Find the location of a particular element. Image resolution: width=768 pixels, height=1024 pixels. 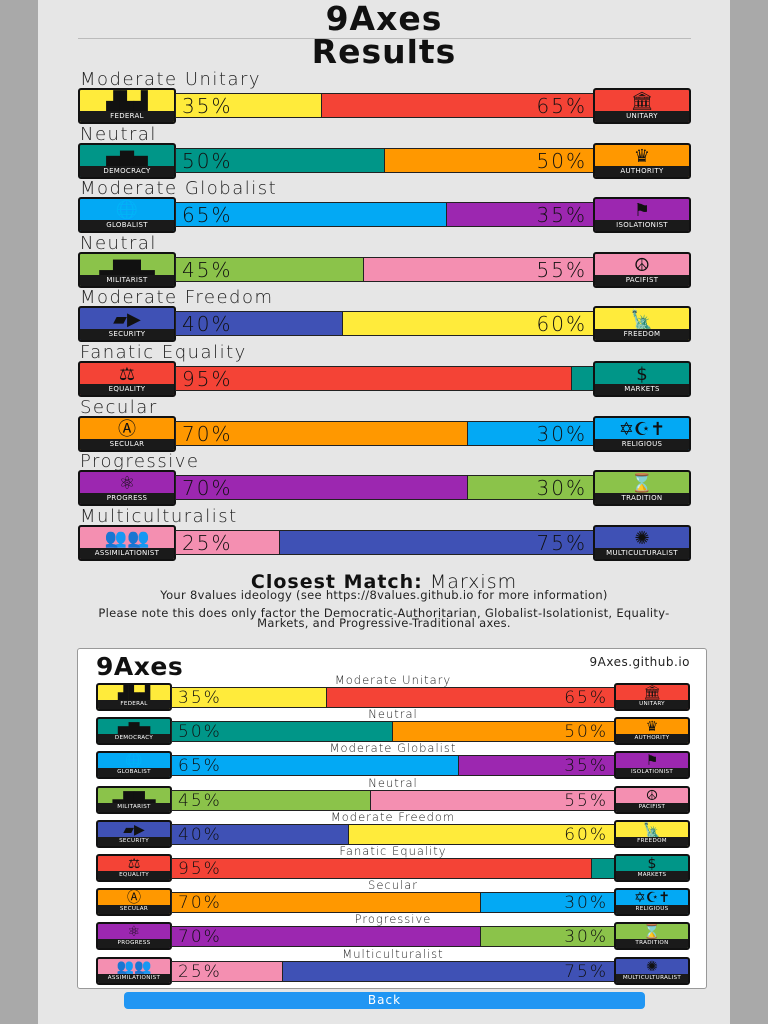

bar-segment-right: 50% is located at coordinates (503, 732).